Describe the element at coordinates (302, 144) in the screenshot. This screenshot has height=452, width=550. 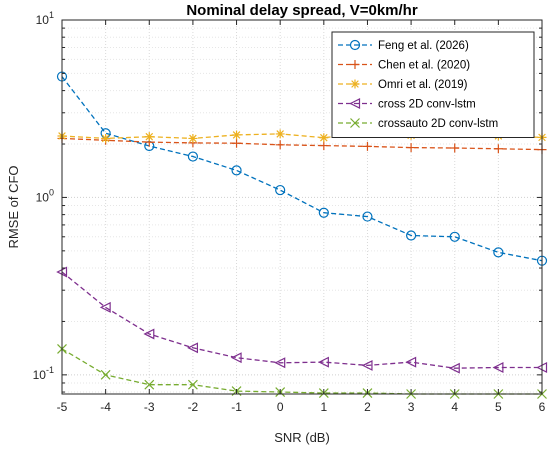
I see `series-line` at that location.